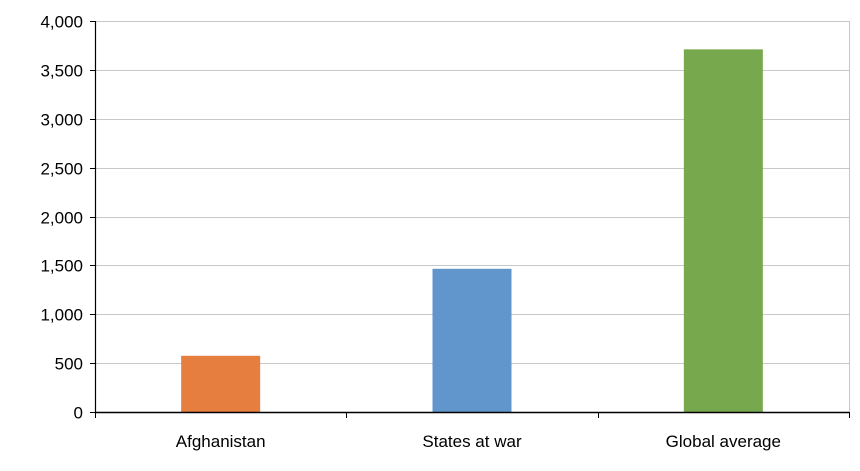 The height and width of the screenshot is (471, 860). What do you see at coordinates (472, 340) in the screenshot?
I see `bar-states-at-war` at bounding box center [472, 340].